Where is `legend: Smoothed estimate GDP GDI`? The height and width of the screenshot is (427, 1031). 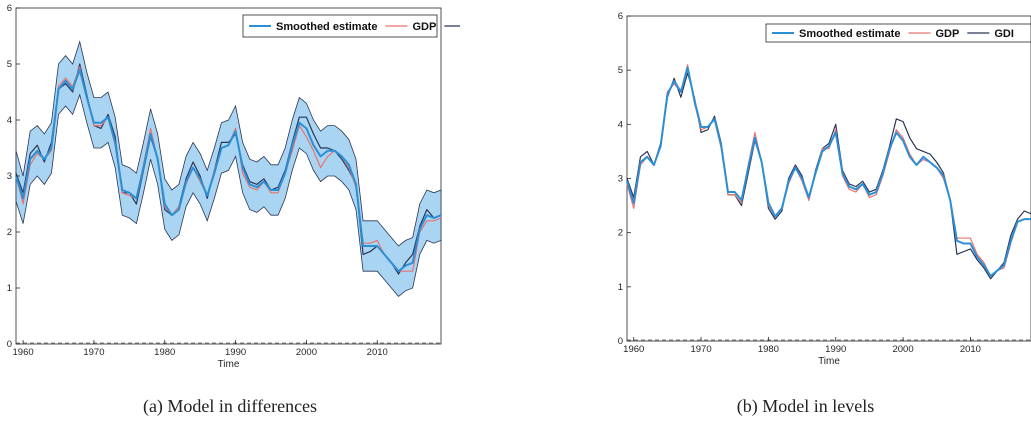
legend: Smoothed estimate GDP GDI is located at coordinates (898, 33).